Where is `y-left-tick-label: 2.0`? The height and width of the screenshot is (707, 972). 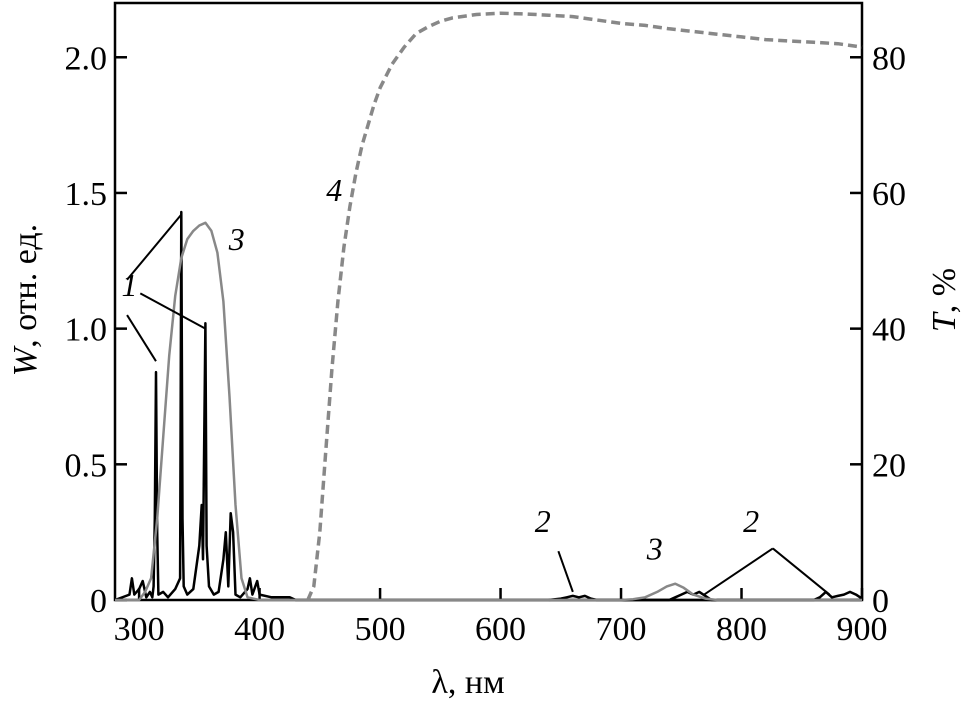 y-left-tick-label: 2.0 is located at coordinates (86, 58).